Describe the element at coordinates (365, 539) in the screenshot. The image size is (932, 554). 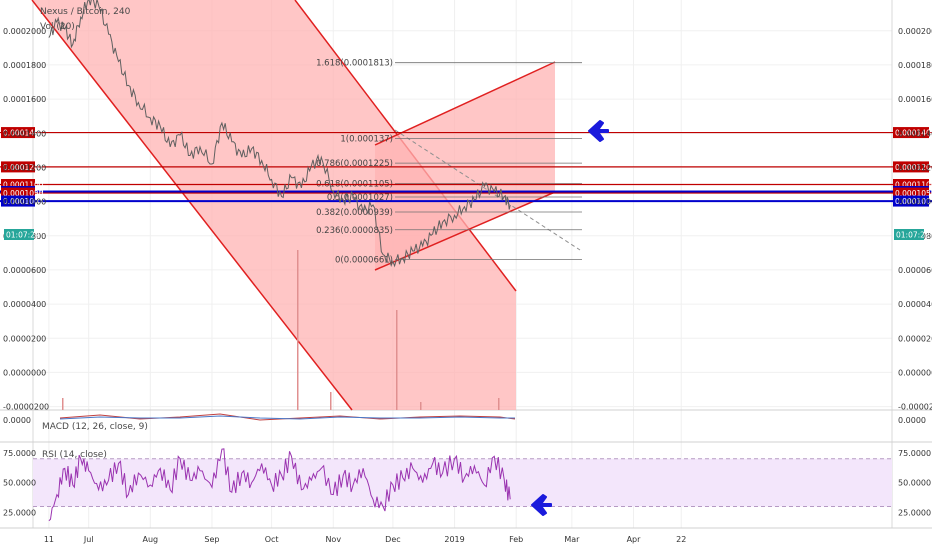
I see `time-axis: 11 Jul Aug Sep Oct Nov Dec 2019 Feb Mar Apr 22` at that location.